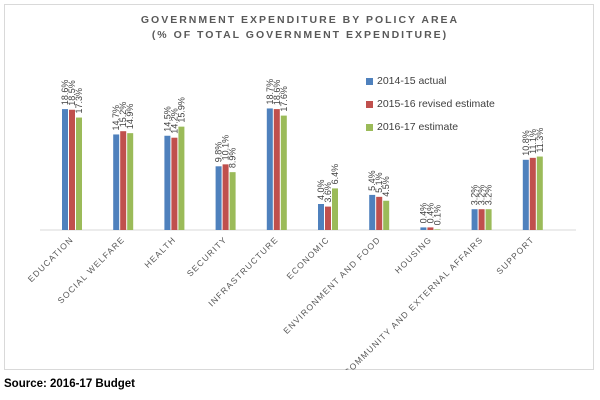 The height and width of the screenshot is (400, 600). What do you see at coordinates (123, 115) in the screenshot?
I see `data-label: 15.2%` at bounding box center [123, 115].